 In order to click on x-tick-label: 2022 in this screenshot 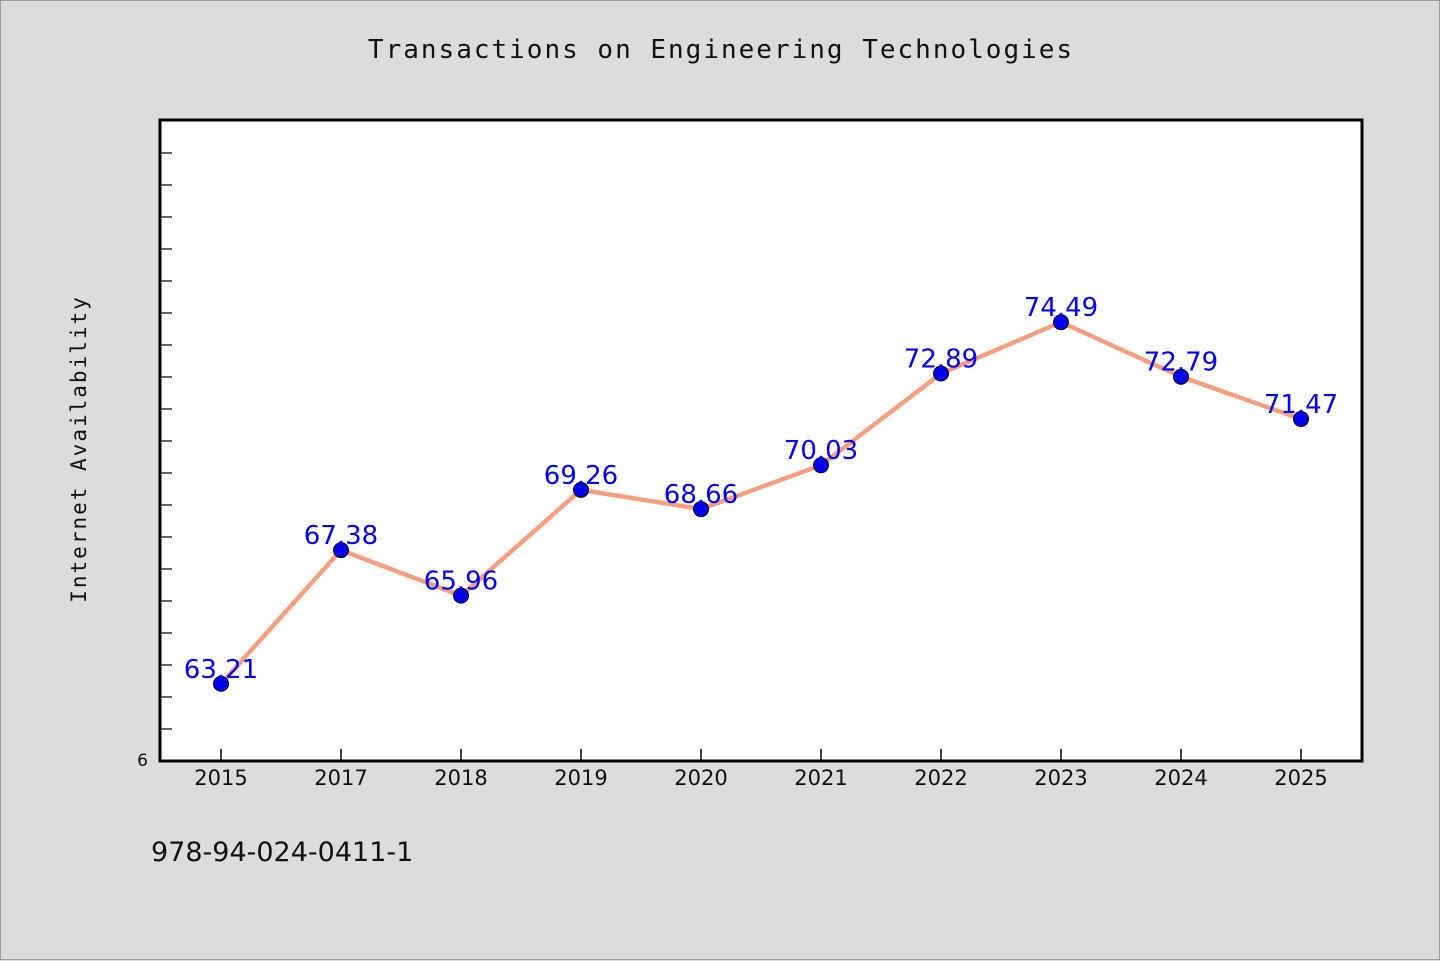, I will do `click(940, 778)`.